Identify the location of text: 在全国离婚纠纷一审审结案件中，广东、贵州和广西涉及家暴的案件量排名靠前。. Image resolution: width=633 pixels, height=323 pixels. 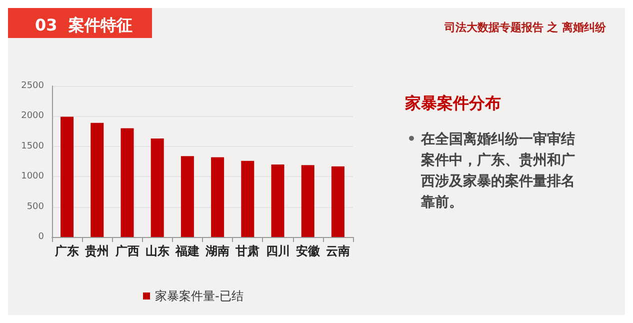
(497, 170).